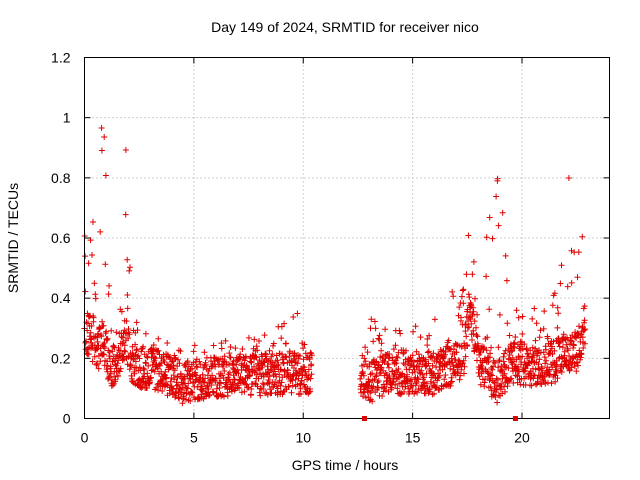 The height and width of the screenshot is (480, 640). I want to click on y-tick-label: 1.2, so click(61, 58).